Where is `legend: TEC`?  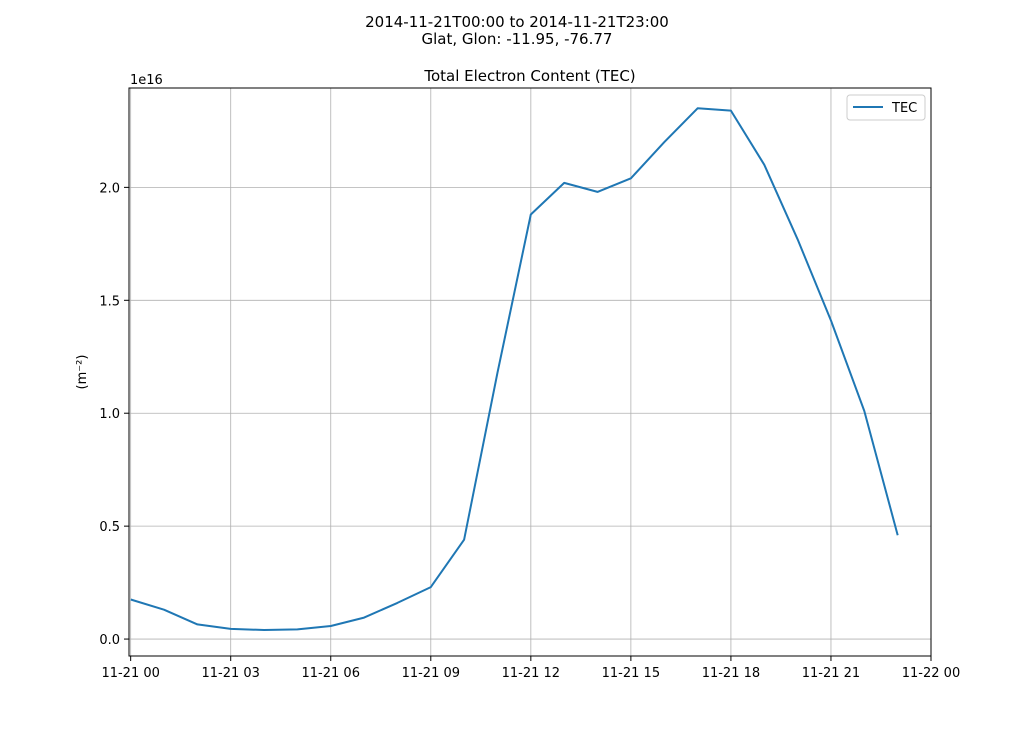
legend: TEC is located at coordinates (886, 107).